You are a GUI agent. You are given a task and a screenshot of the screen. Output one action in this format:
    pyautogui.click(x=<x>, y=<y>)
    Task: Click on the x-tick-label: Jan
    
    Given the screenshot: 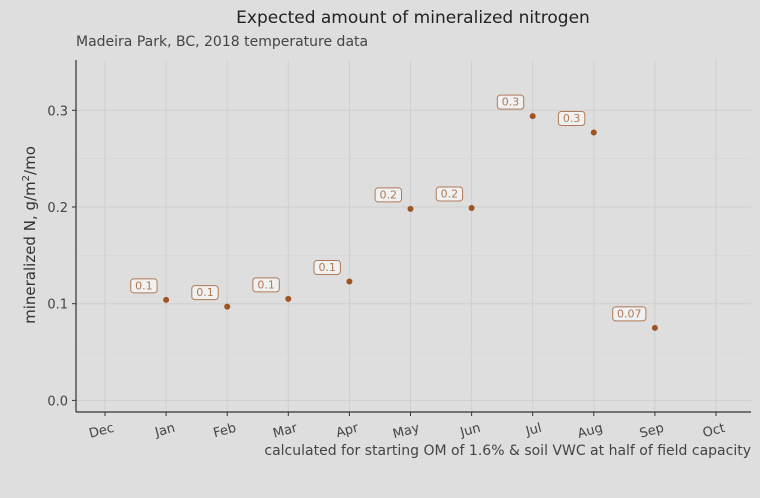 What is the action you would take?
    pyautogui.click(x=165, y=431)
    